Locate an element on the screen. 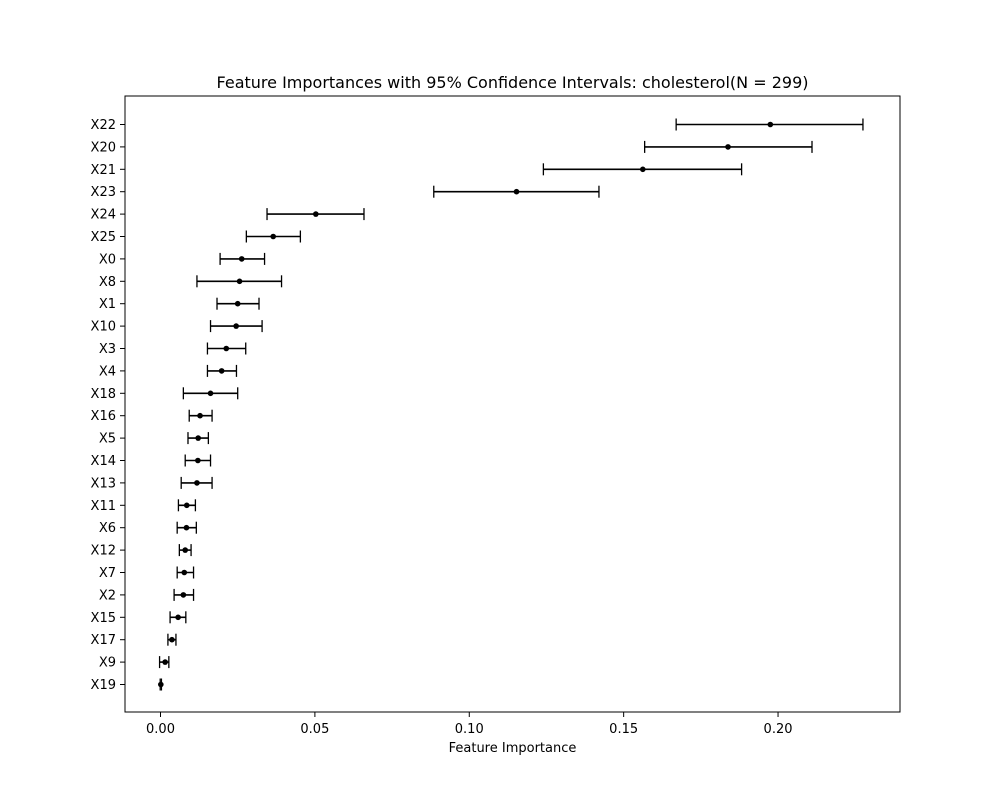 This screenshot has height=800, width=1000. y-tick-label: X15 is located at coordinates (103, 618).